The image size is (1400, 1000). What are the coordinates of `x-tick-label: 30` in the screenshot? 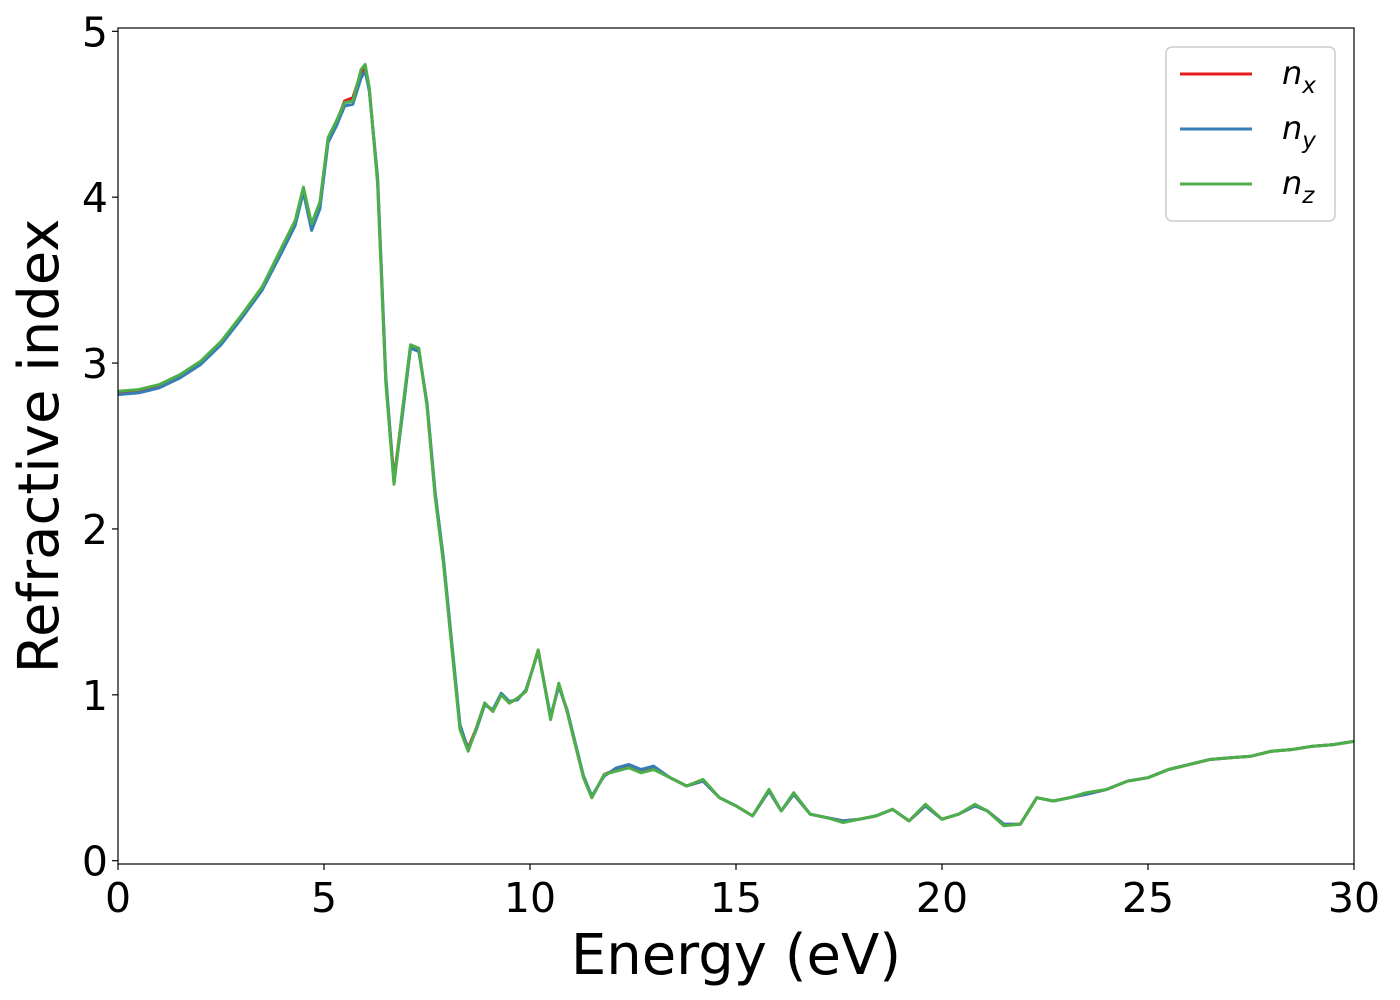 It's located at (1354, 898).